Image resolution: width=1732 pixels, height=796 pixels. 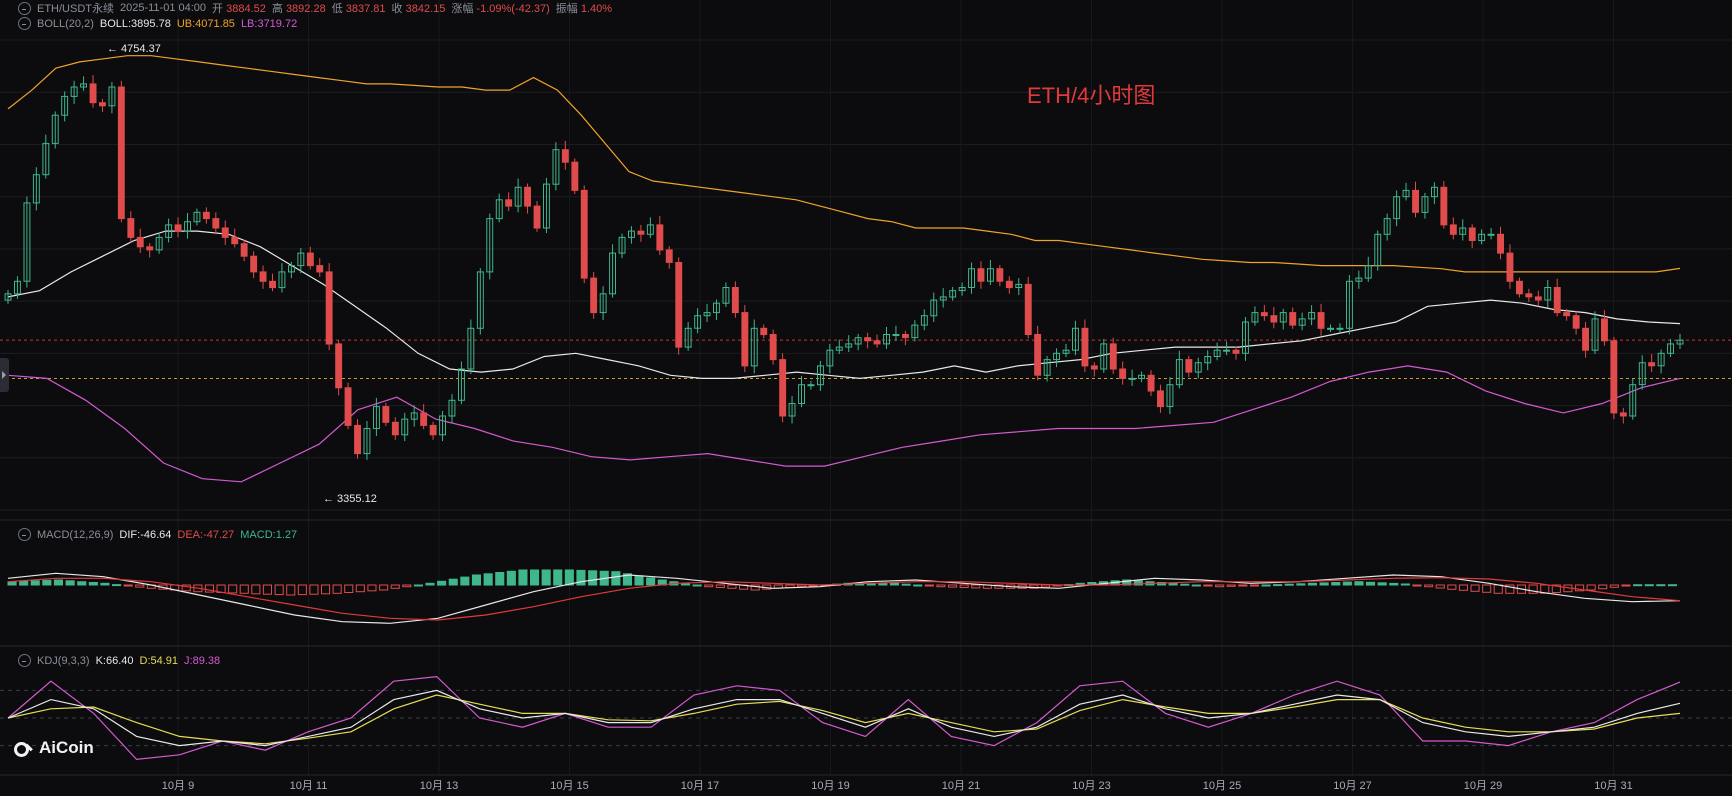 I want to click on x-axis-tick-label: 10月 29, so click(x=1483, y=786).